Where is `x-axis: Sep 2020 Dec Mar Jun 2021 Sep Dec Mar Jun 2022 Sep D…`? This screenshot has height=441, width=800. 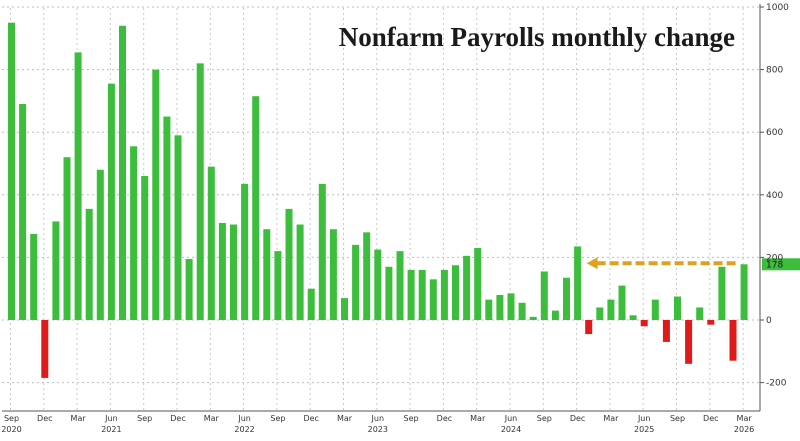 x-axis: Sep 2020 Dec Mar Jun 2021 Sep Dec Mar Jun 2022 Sep D… is located at coordinates (380, 422).